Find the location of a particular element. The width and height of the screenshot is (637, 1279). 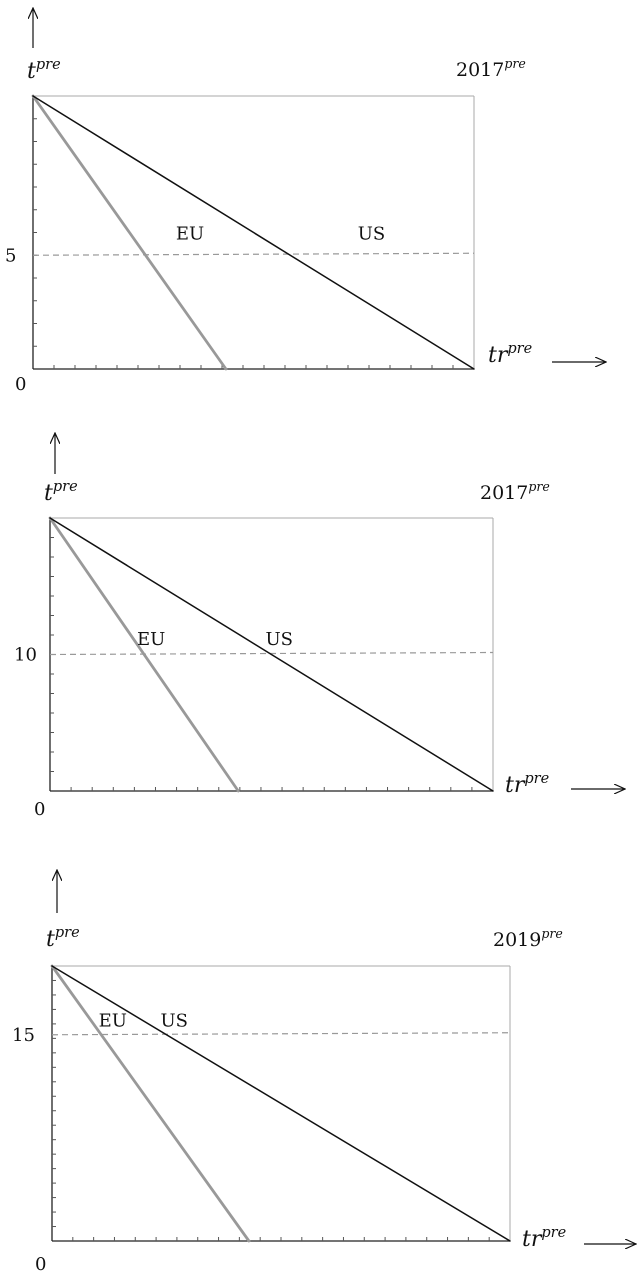

y-tick-label: 10 is located at coordinates (25, 655).